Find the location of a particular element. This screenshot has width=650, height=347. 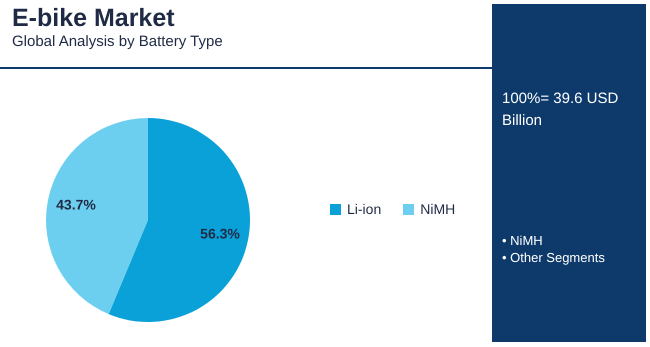

data-label: 56.3% is located at coordinates (220, 233).